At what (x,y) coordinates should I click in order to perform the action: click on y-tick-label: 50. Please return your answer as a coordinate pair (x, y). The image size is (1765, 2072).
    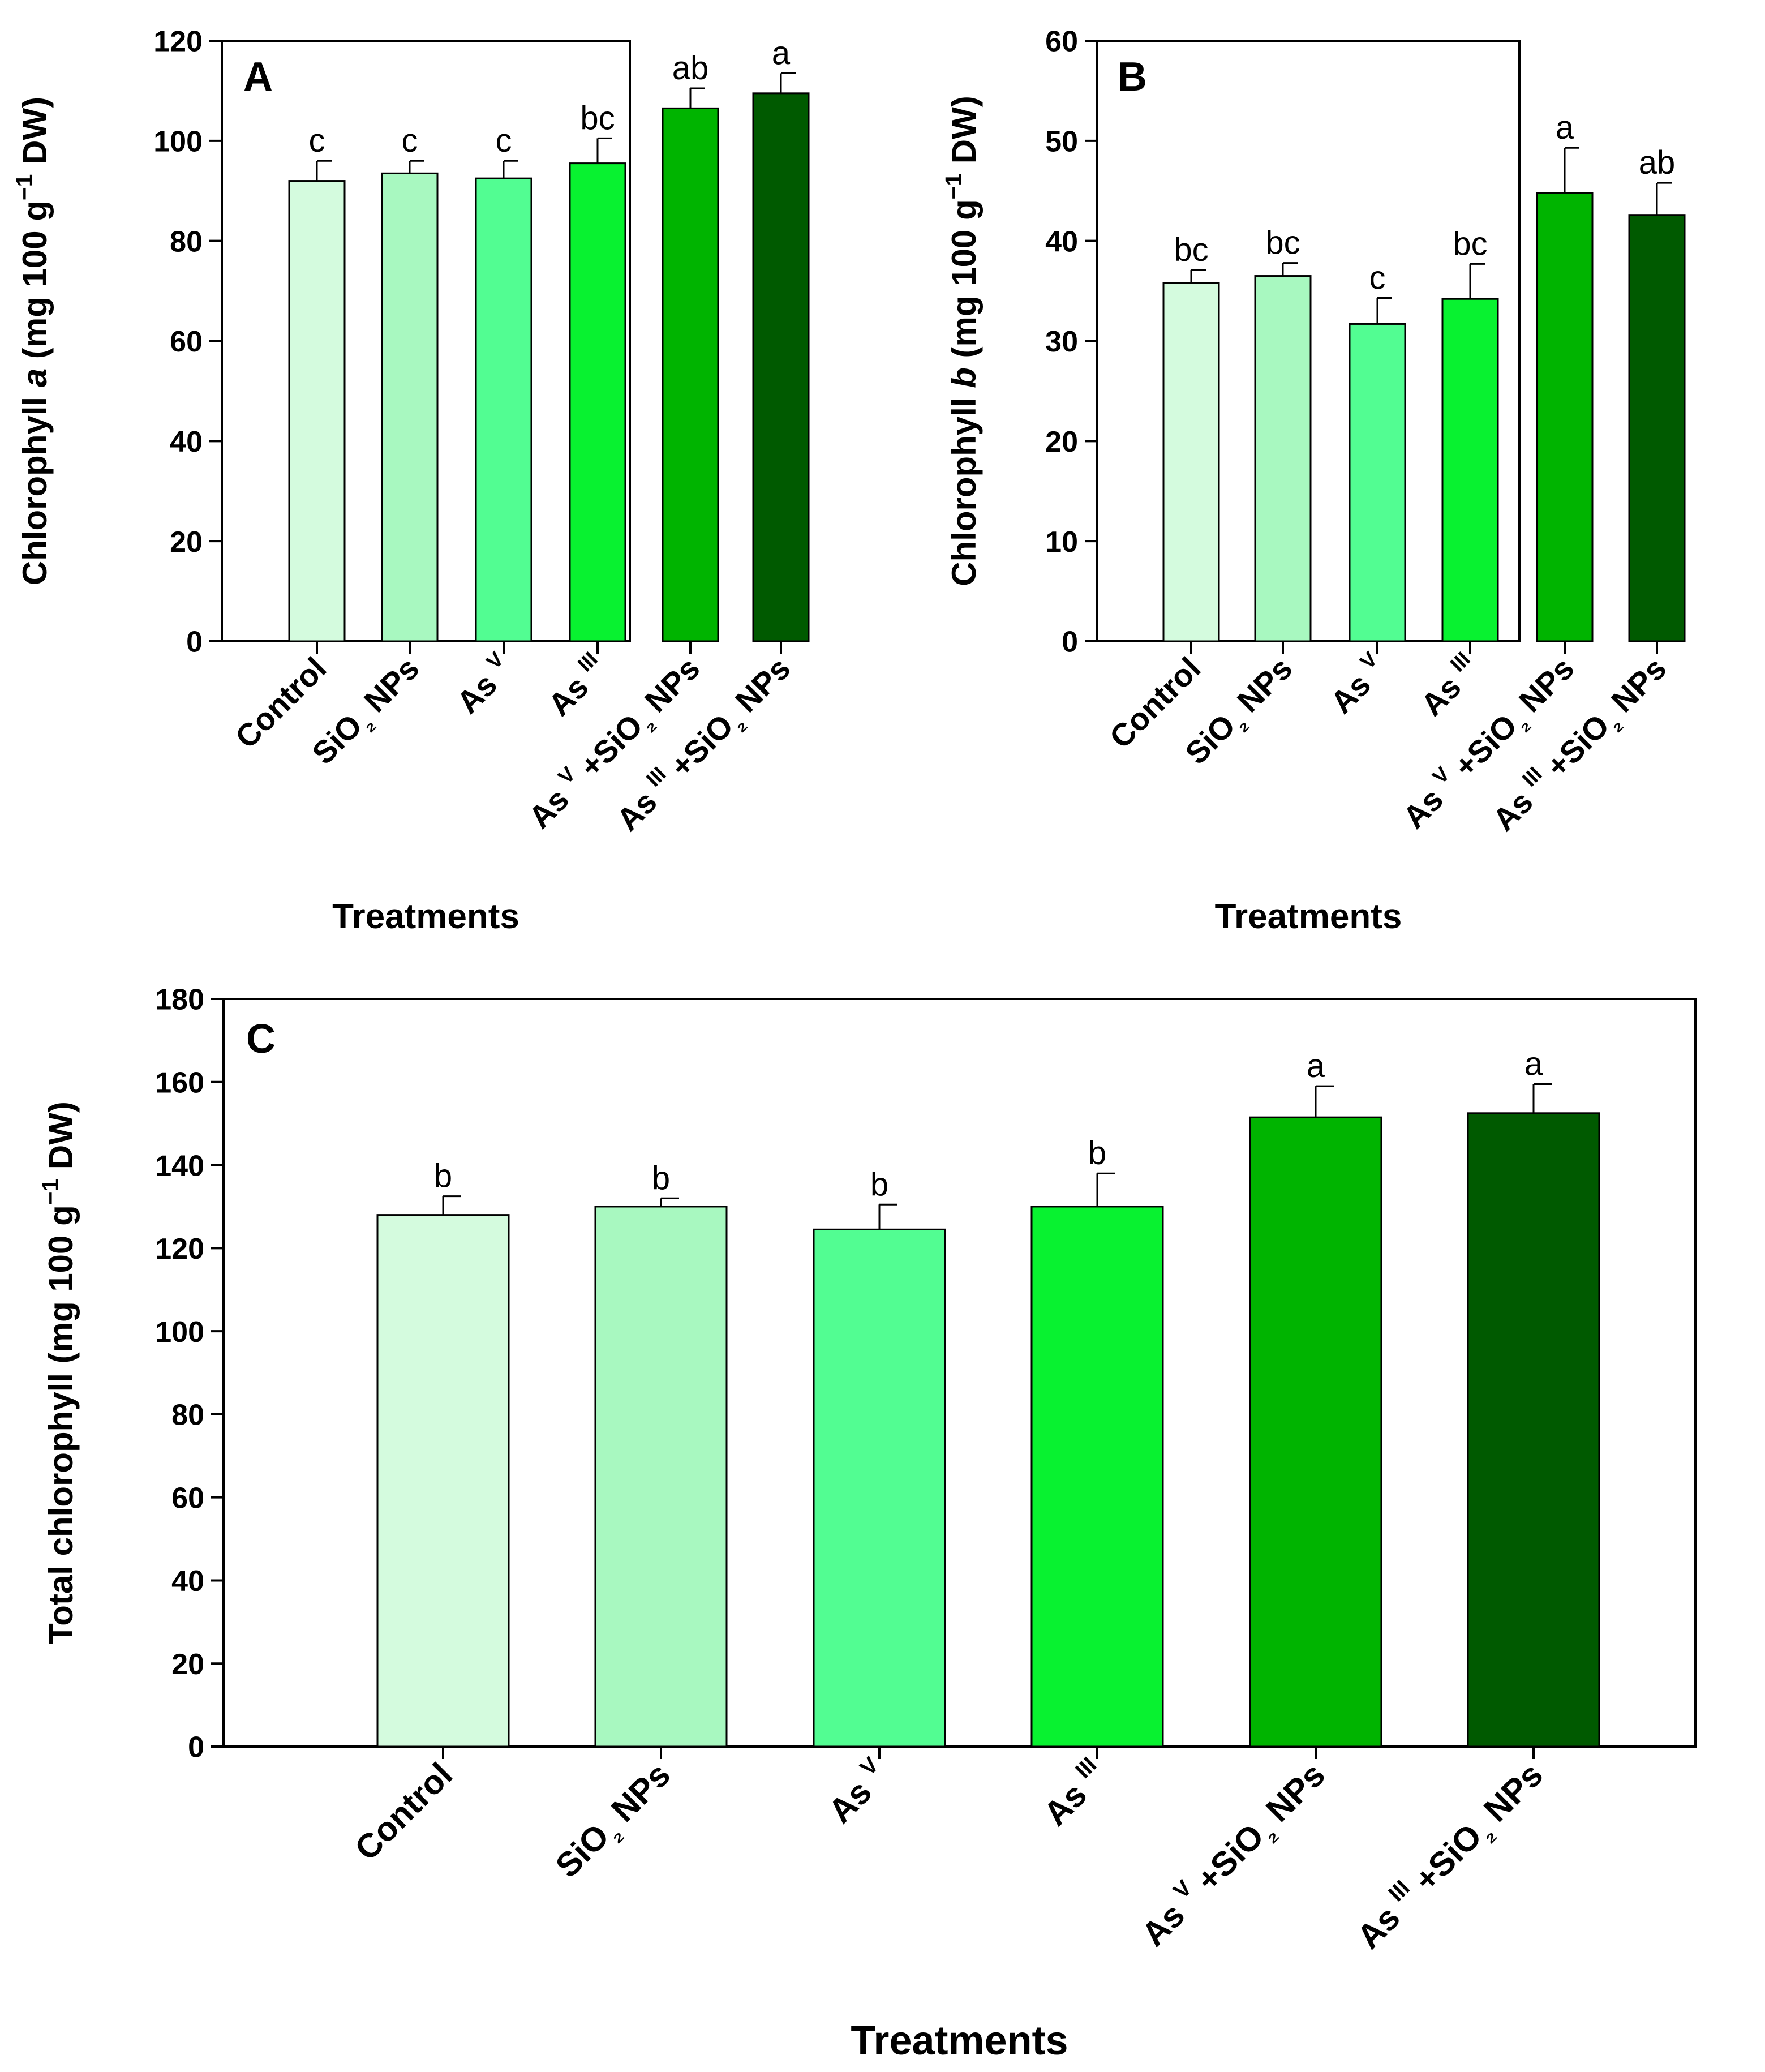
    Looking at the image, I should click on (1061, 142).